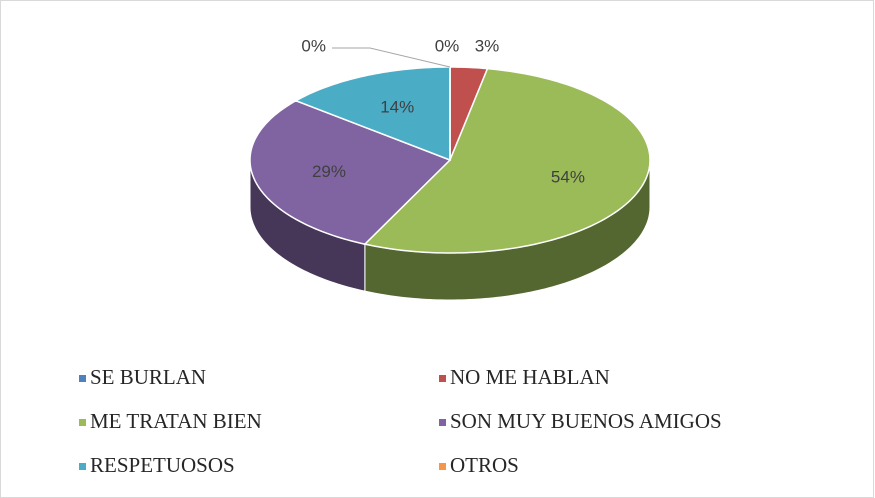 Image resolution: width=875 pixels, height=498 pixels. What do you see at coordinates (162, 465) in the screenshot?
I see `legend-label: RESPETUOSOS` at bounding box center [162, 465].